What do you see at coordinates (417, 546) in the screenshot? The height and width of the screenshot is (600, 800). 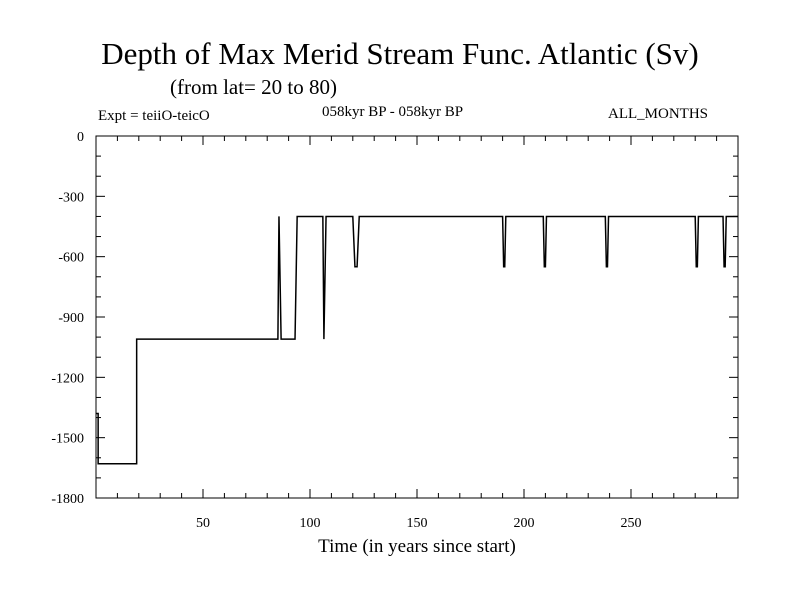 I see `x-axis-title: Time (in years since start)` at bounding box center [417, 546].